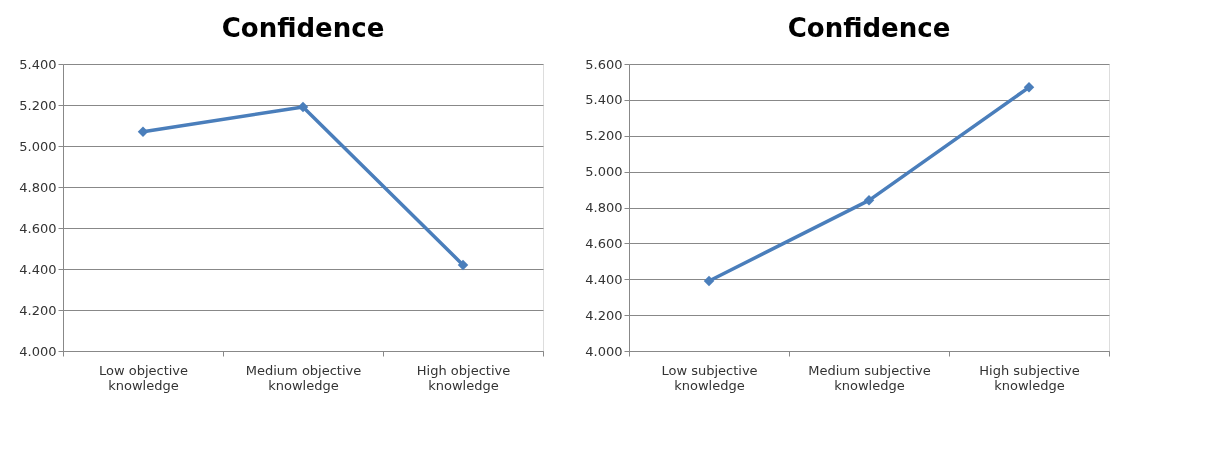 The image size is (1208, 462). What do you see at coordinates (1029, 377) in the screenshot?
I see `x-tick-label: High subjective knowledge` at bounding box center [1029, 377].